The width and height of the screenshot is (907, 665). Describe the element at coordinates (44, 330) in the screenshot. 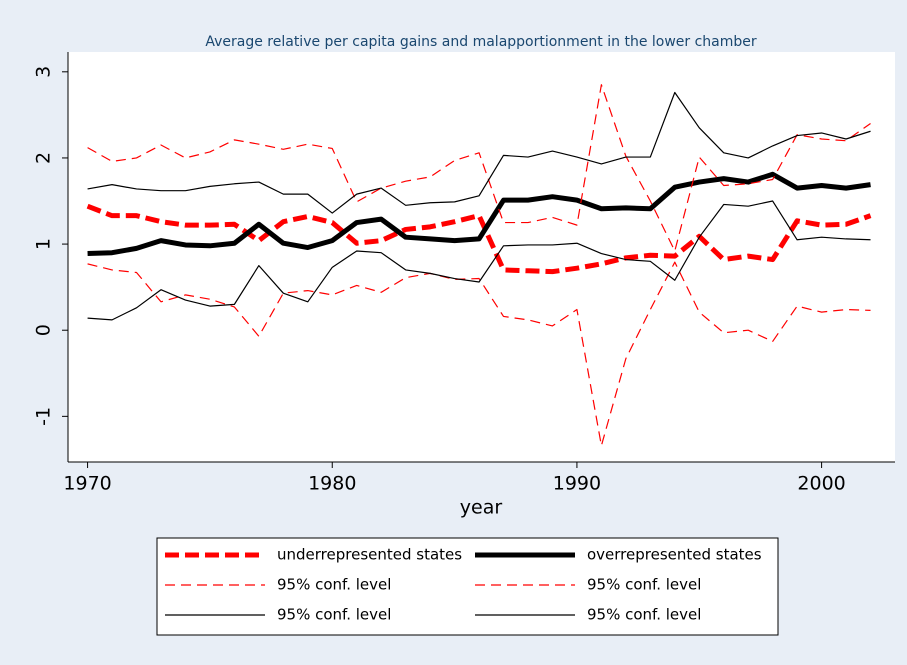

I see `y-tick-label: 0` at that location.